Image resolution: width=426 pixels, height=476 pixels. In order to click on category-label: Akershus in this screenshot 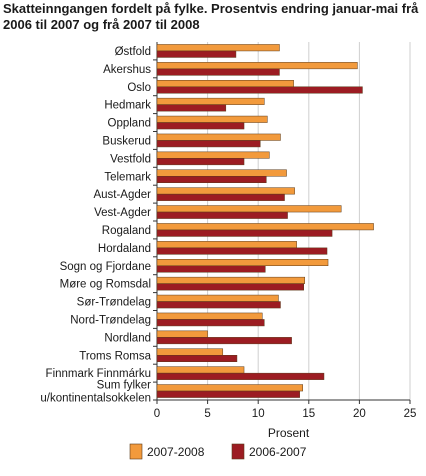, I will do `click(127, 70)`.